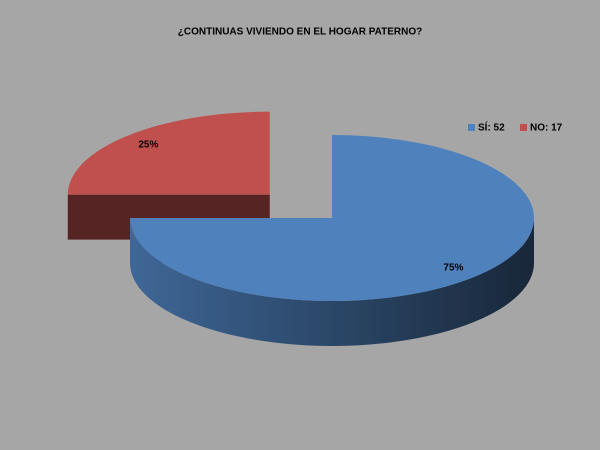 The height and width of the screenshot is (450, 600). What do you see at coordinates (491, 127) in the screenshot?
I see `legend-label: SÍ: 52` at bounding box center [491, 127].